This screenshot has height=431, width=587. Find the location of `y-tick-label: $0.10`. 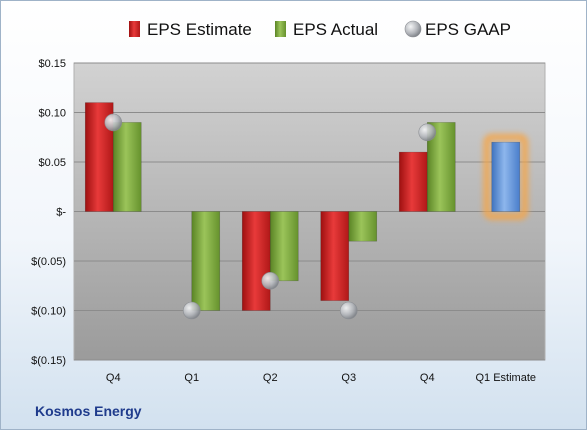

y-tick-label: $0.10 is located at coordinates (52, 114).